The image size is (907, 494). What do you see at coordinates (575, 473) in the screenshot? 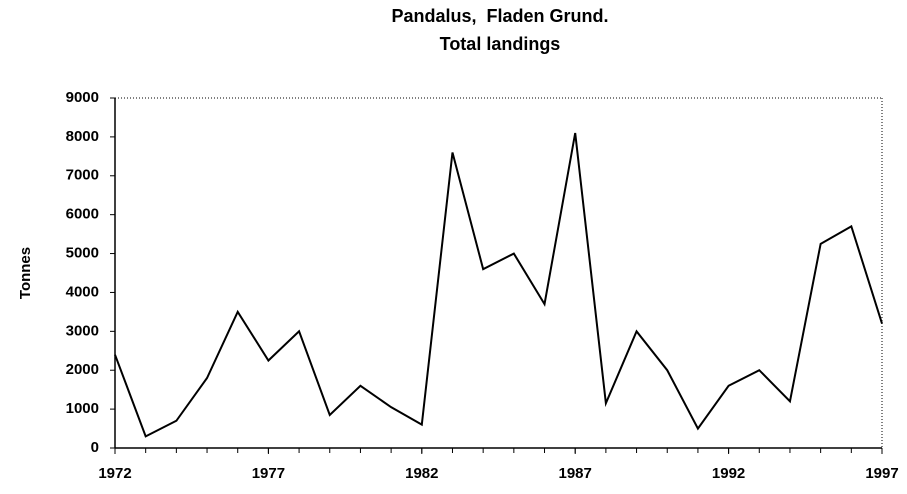
I see `x-tick-label: 1987` at bounding box center [575, 473].